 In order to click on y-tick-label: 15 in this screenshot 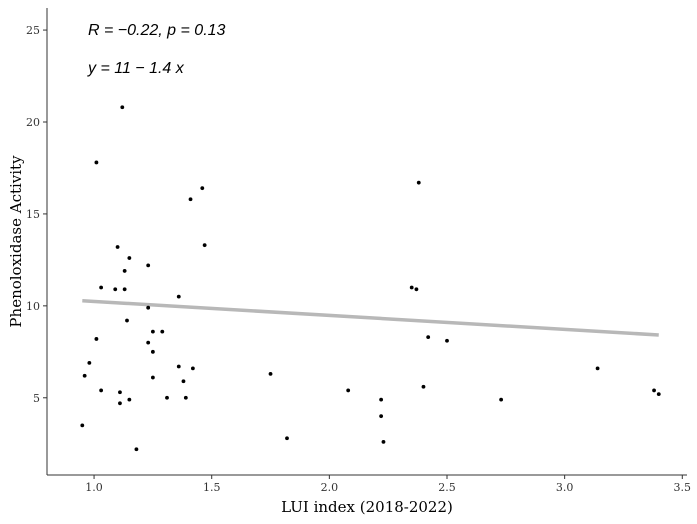, I will do `click(33, 214)`.